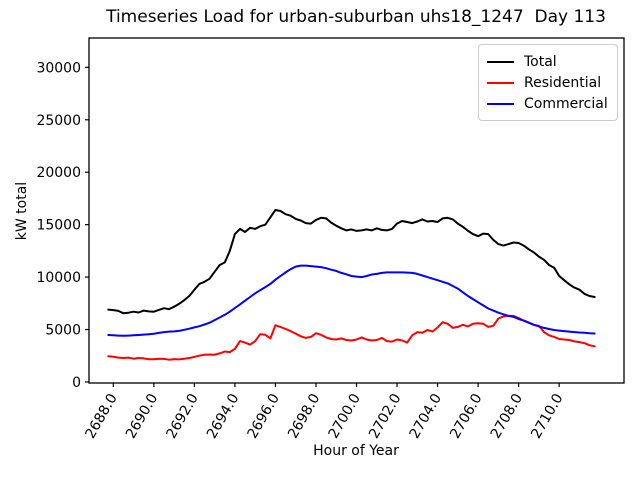 The height and width of the screenshot is (480, 640). I want to click on series-line-residential, so click(351, 337).